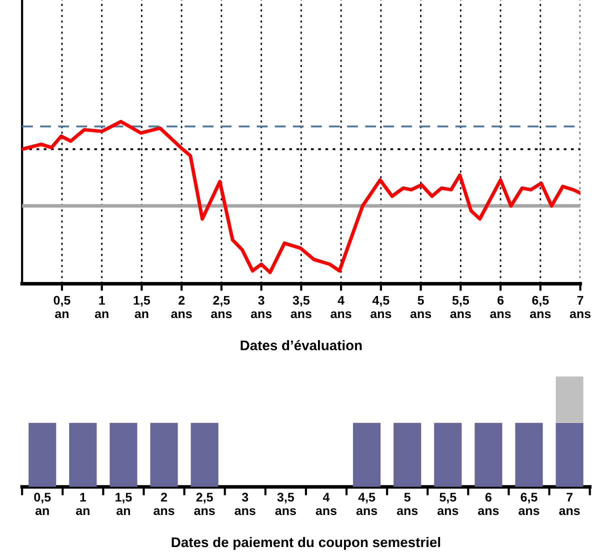  Describe the element at coordinates (301, 345) in the screenshot. I see `x-axis-title: Dates d’évaluation` at that location.